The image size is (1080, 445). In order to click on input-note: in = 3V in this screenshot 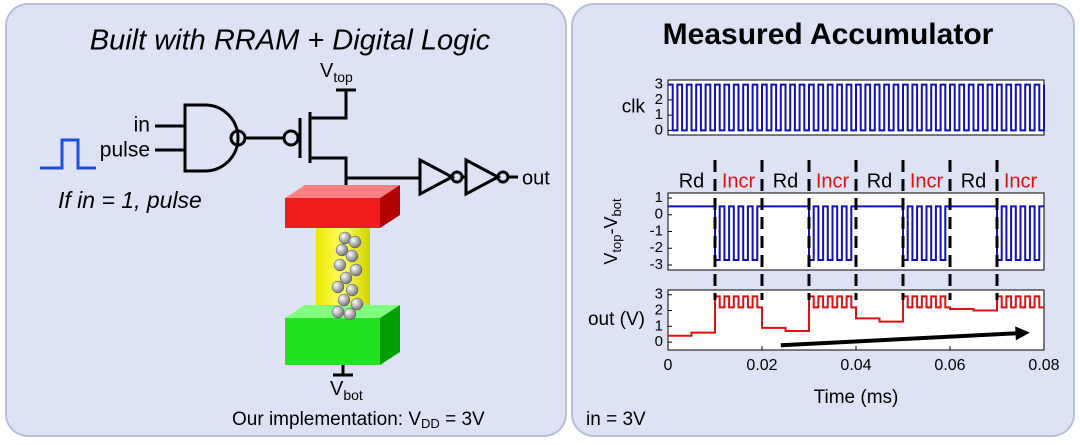, I will do `click(616, 419)`.